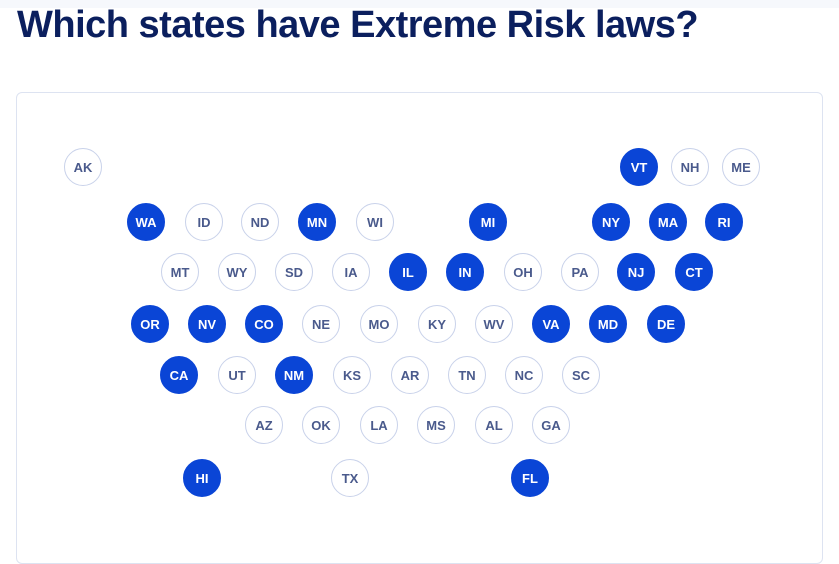  I want to click on state-hi: HI, so click(202, 478).